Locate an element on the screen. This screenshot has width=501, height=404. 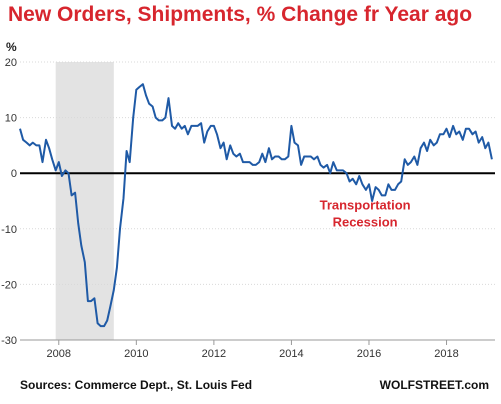
y-tick-label: -20 is located at coordinates (9, 285).